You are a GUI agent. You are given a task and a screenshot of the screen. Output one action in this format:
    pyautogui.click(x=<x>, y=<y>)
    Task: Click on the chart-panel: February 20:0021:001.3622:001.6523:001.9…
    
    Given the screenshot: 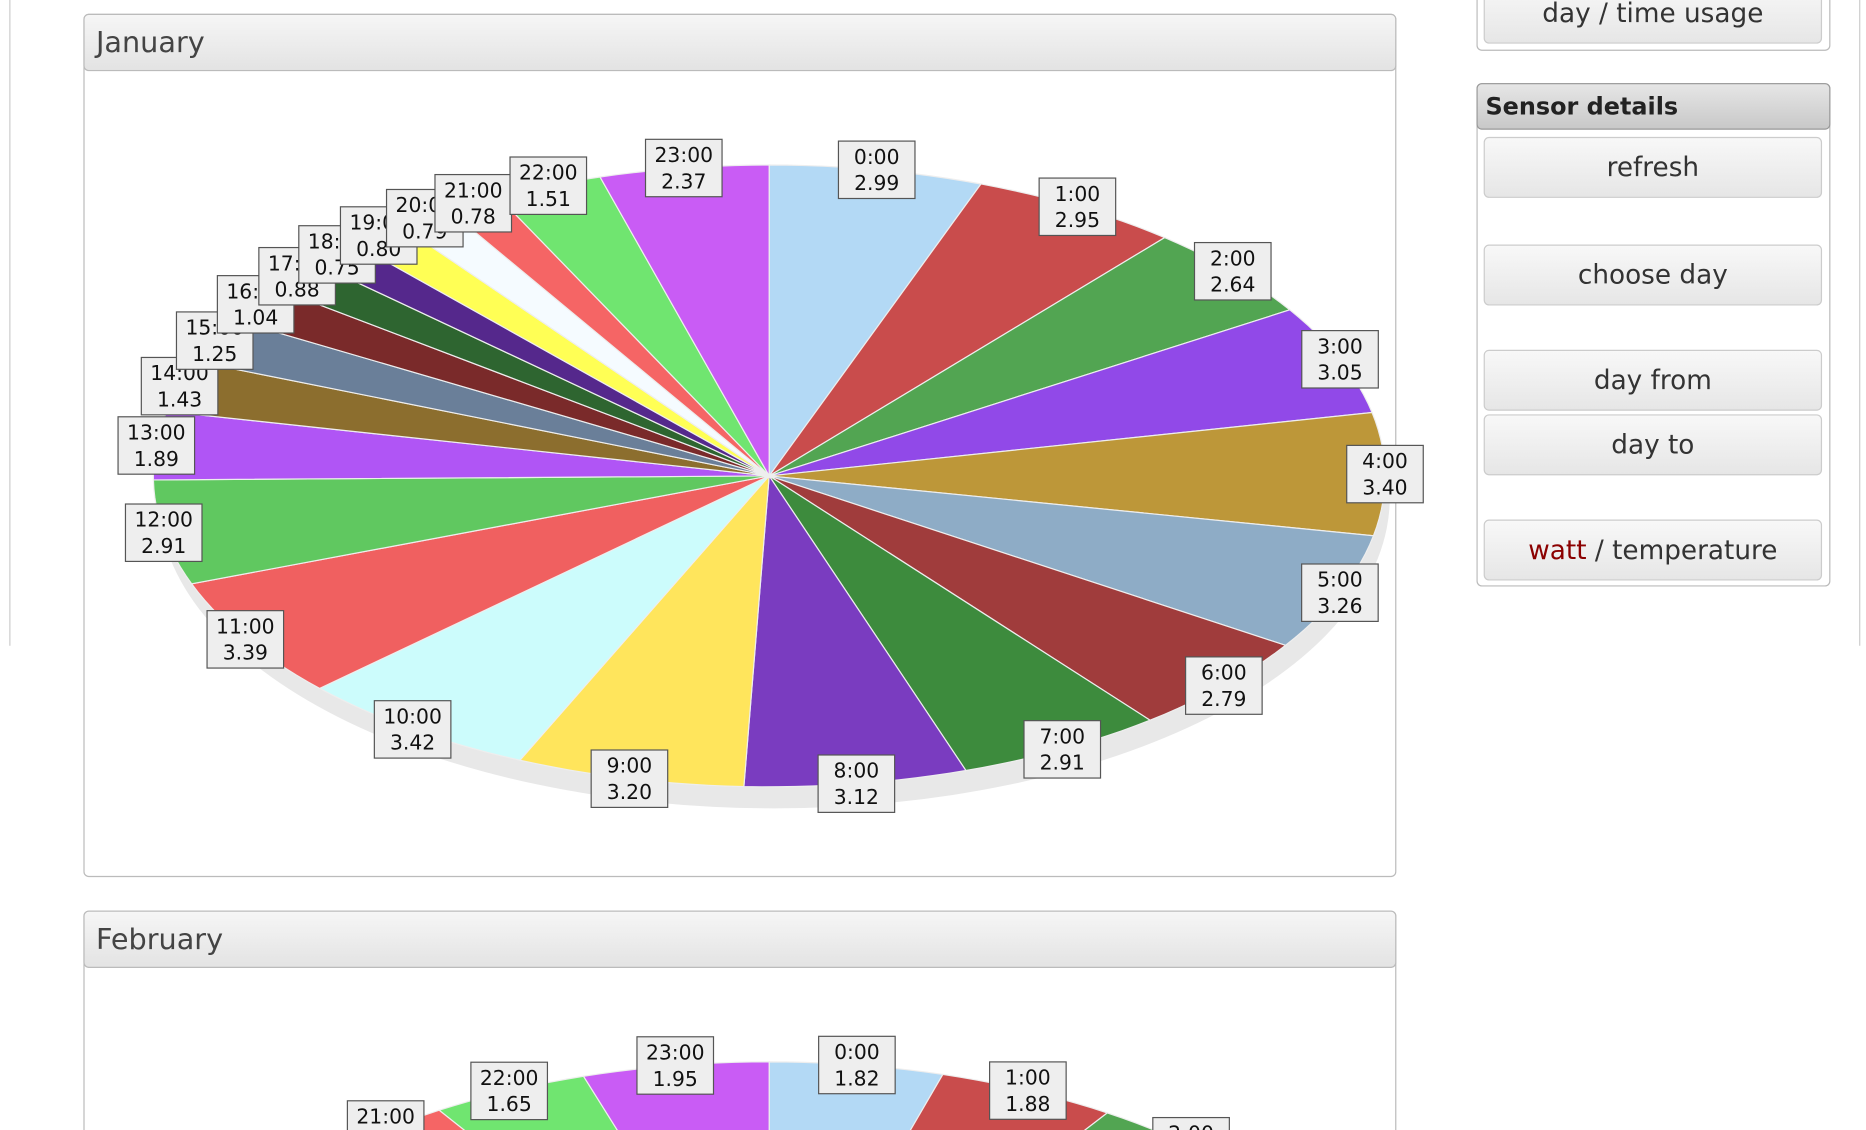 What is the action you would take?
    pyautogui.click(x=740, y=1020)
    